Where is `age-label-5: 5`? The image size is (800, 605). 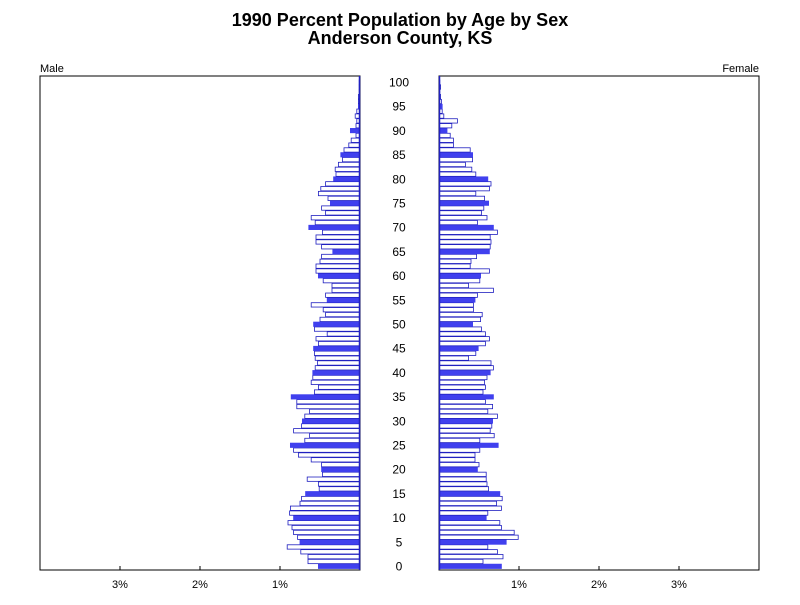 age-label-5: 5 is located at coordinates (399, 542).